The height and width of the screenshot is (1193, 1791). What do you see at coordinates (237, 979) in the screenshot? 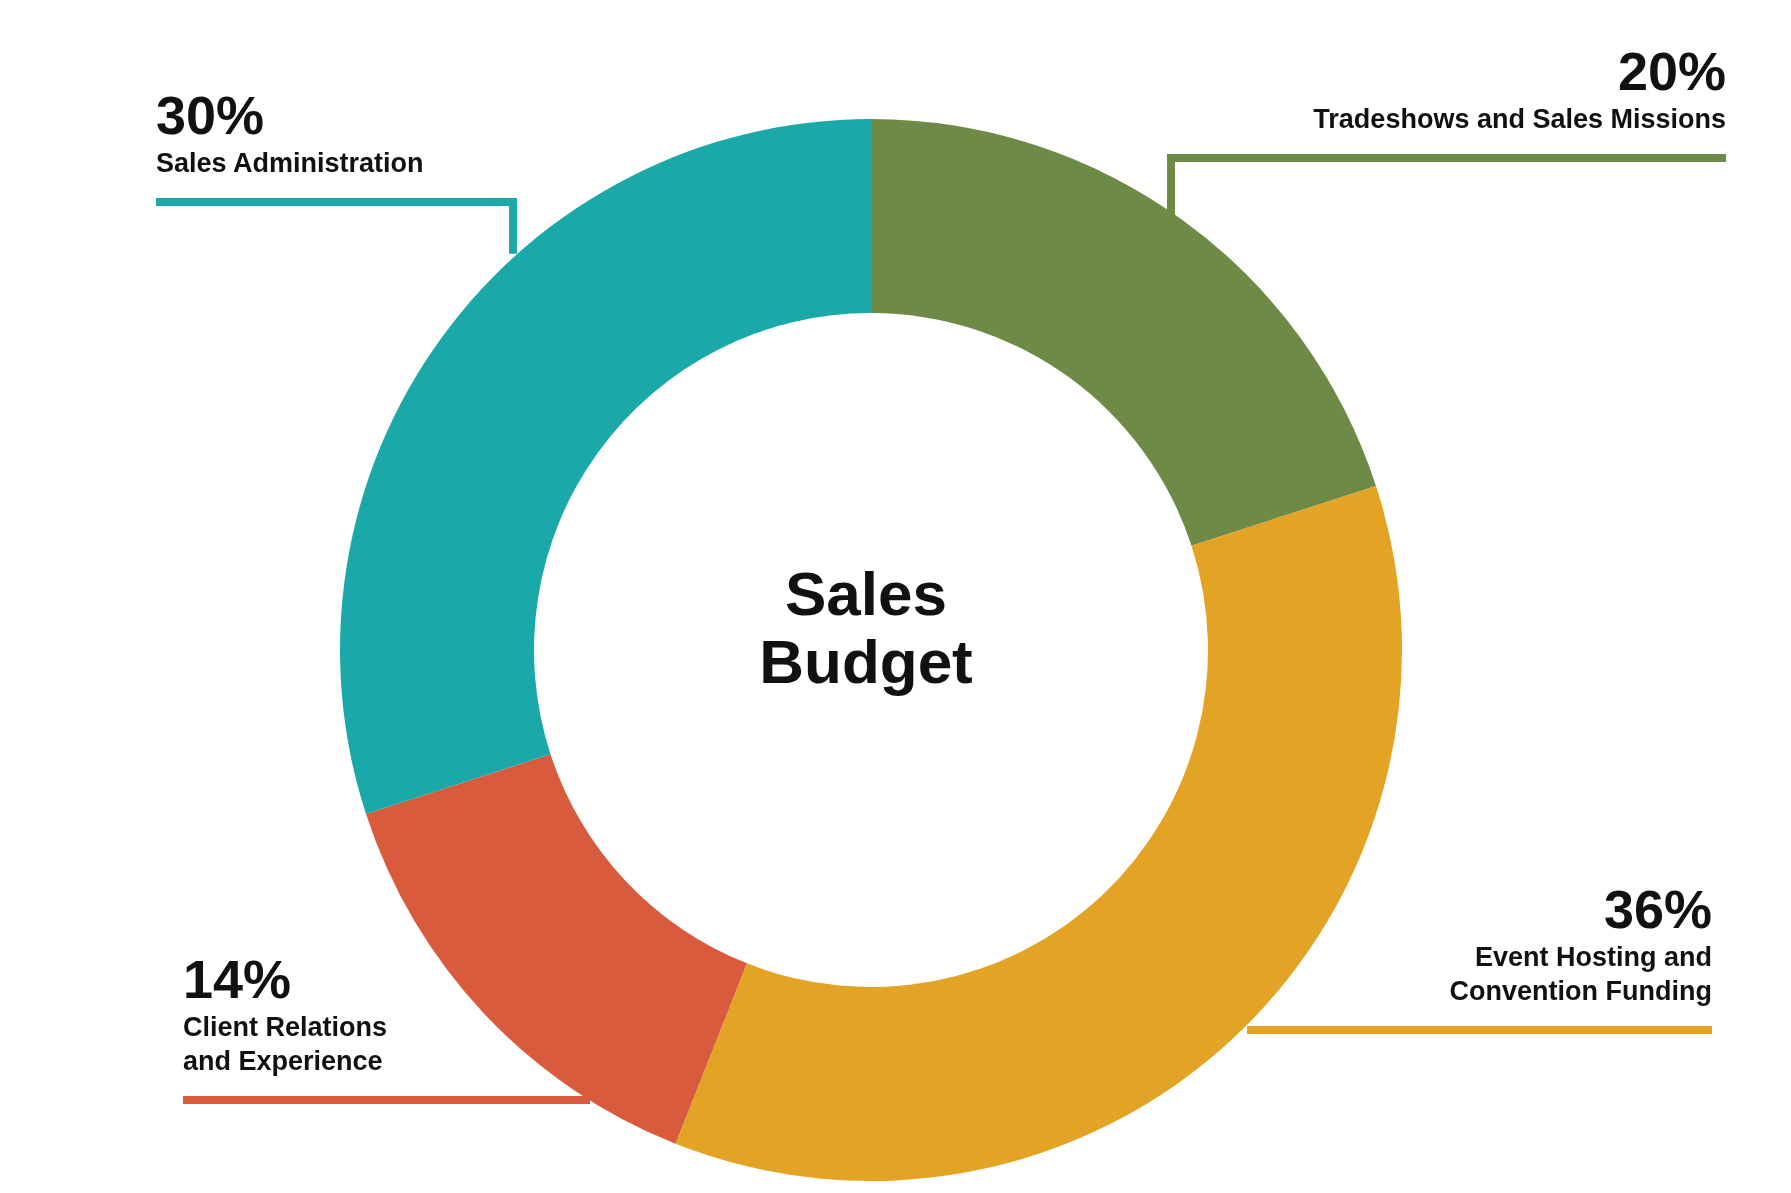
I see `data-label: 14%` at bounding box center [237, 979].